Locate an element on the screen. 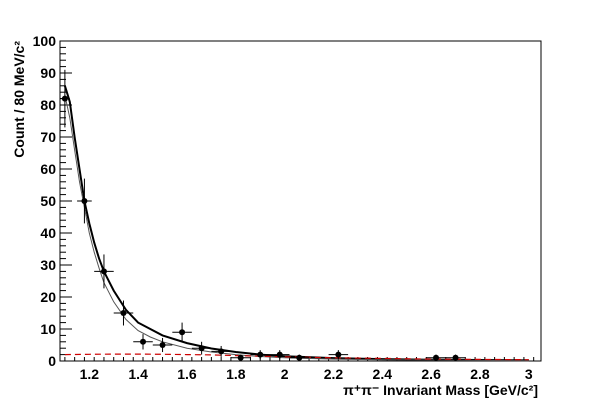 This screenshot has height=401, width=600. y-tick-label: 50 is located at coordinates (48, 201).